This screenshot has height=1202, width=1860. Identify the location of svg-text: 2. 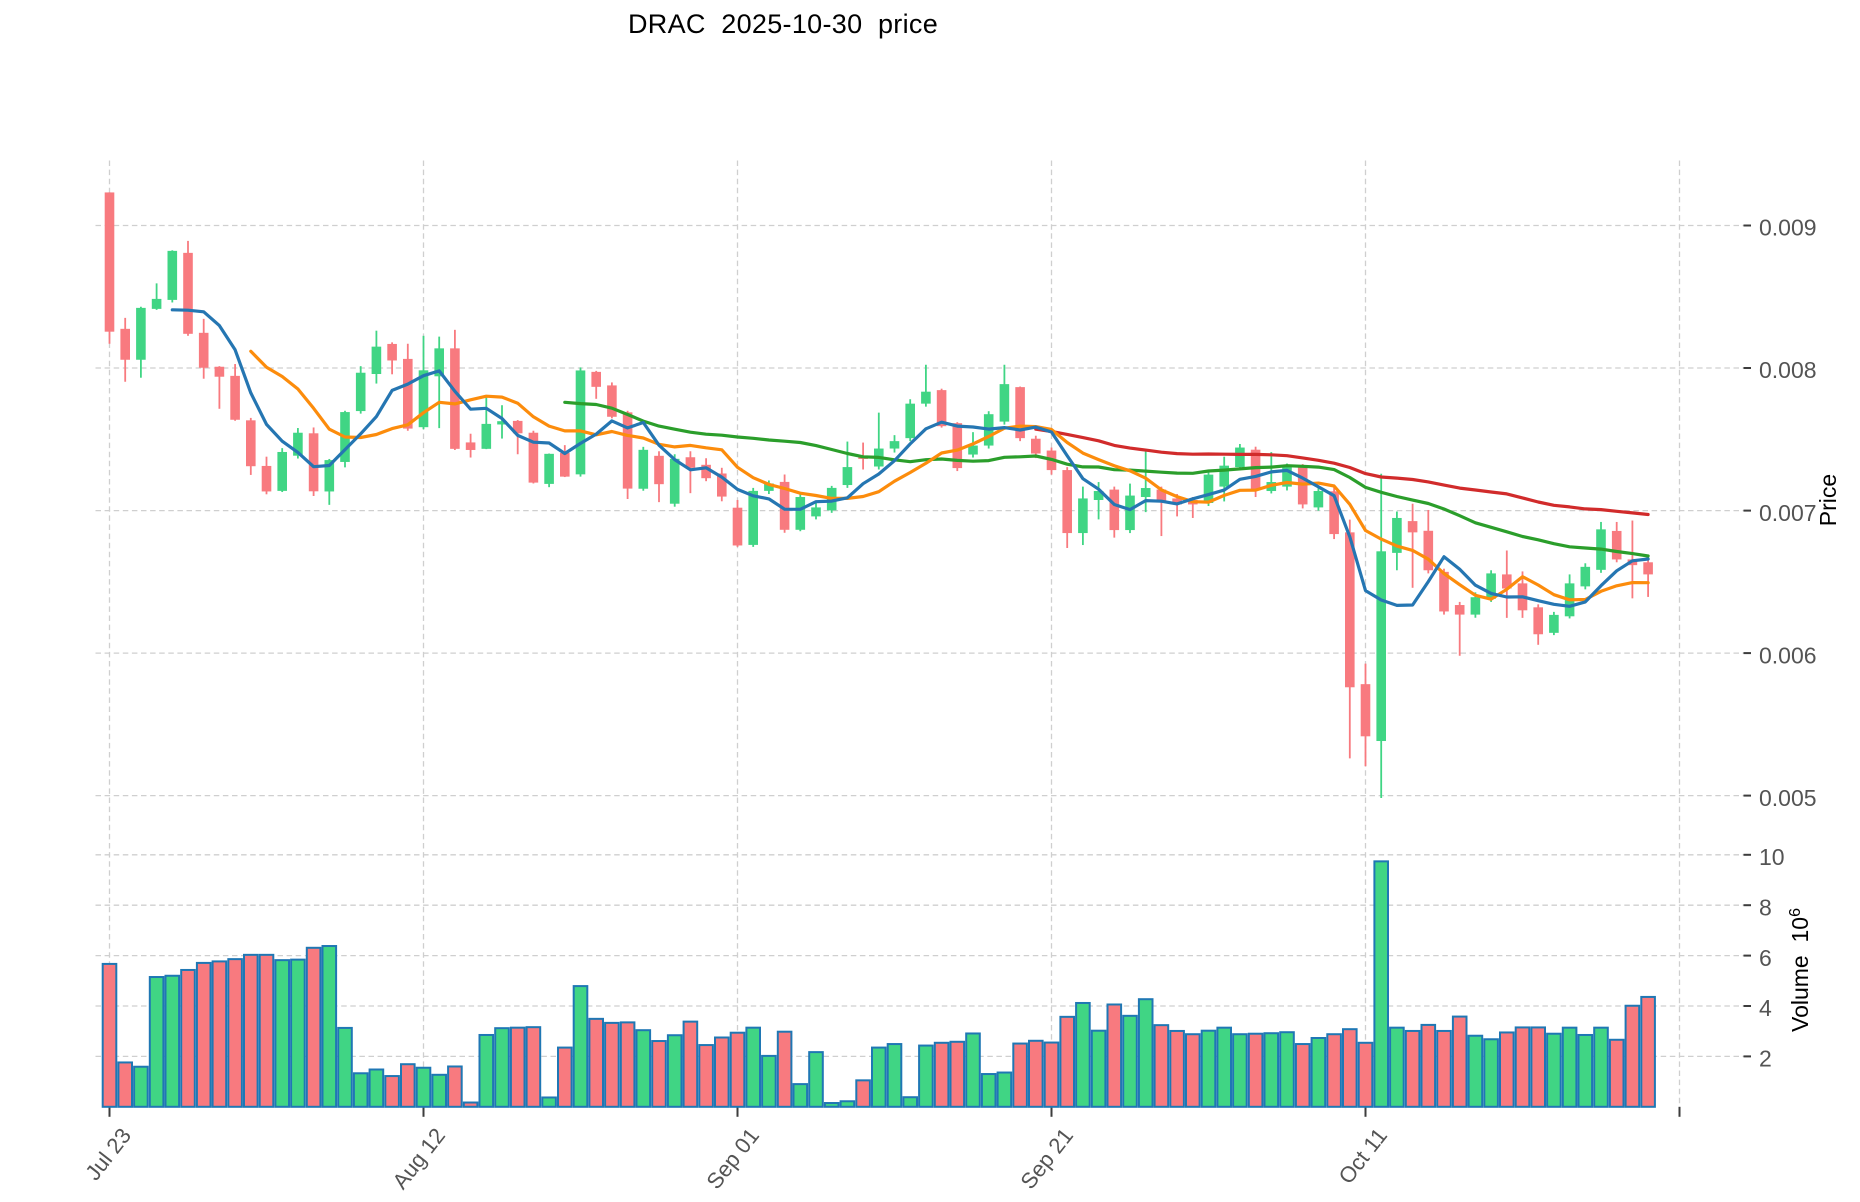
(1765, 1059).